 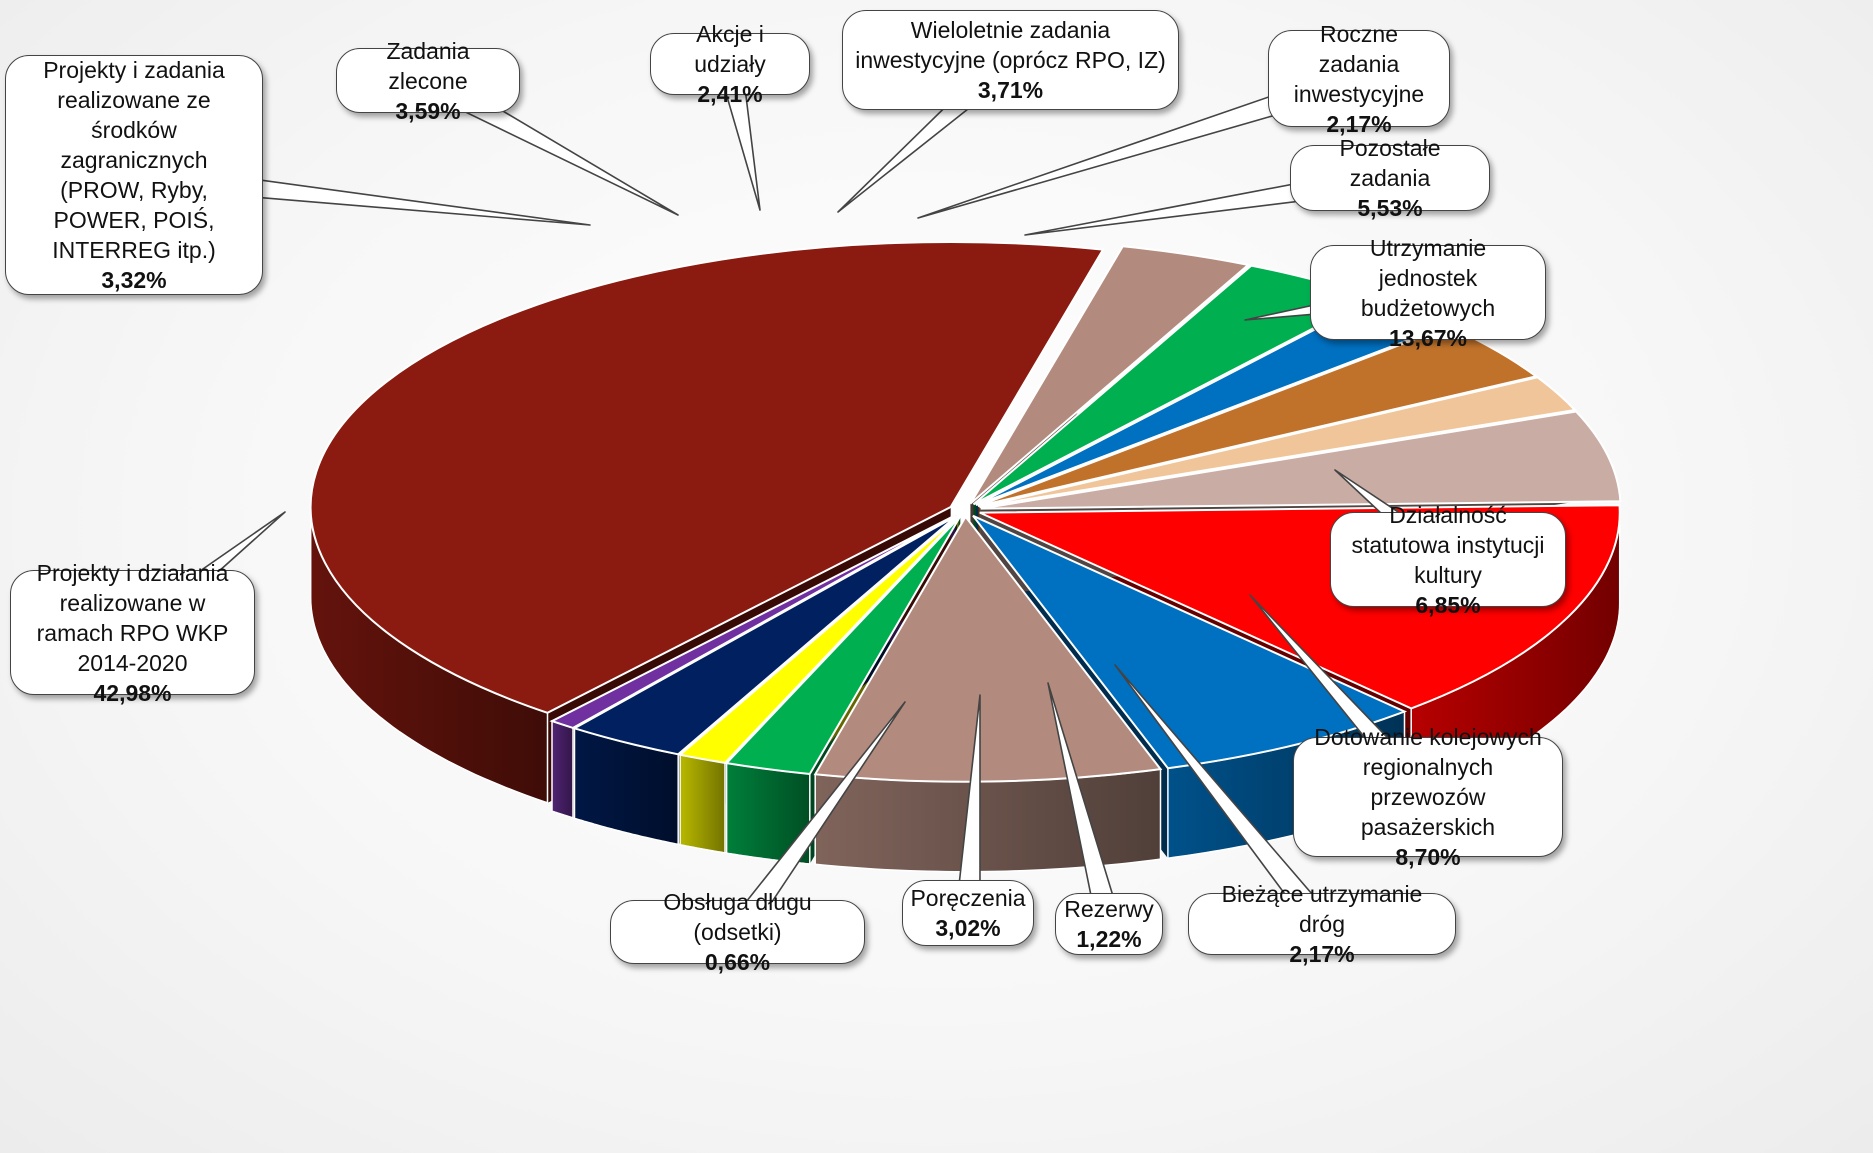 I want to click on slice-value-label: 3,71%, so click(x=1010, y=90).